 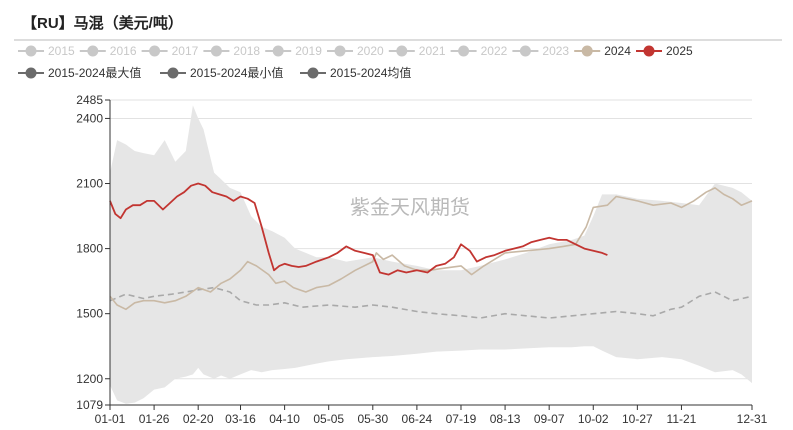 I want to click on legend-item-2024: 2024, so click(x=602, y=51).